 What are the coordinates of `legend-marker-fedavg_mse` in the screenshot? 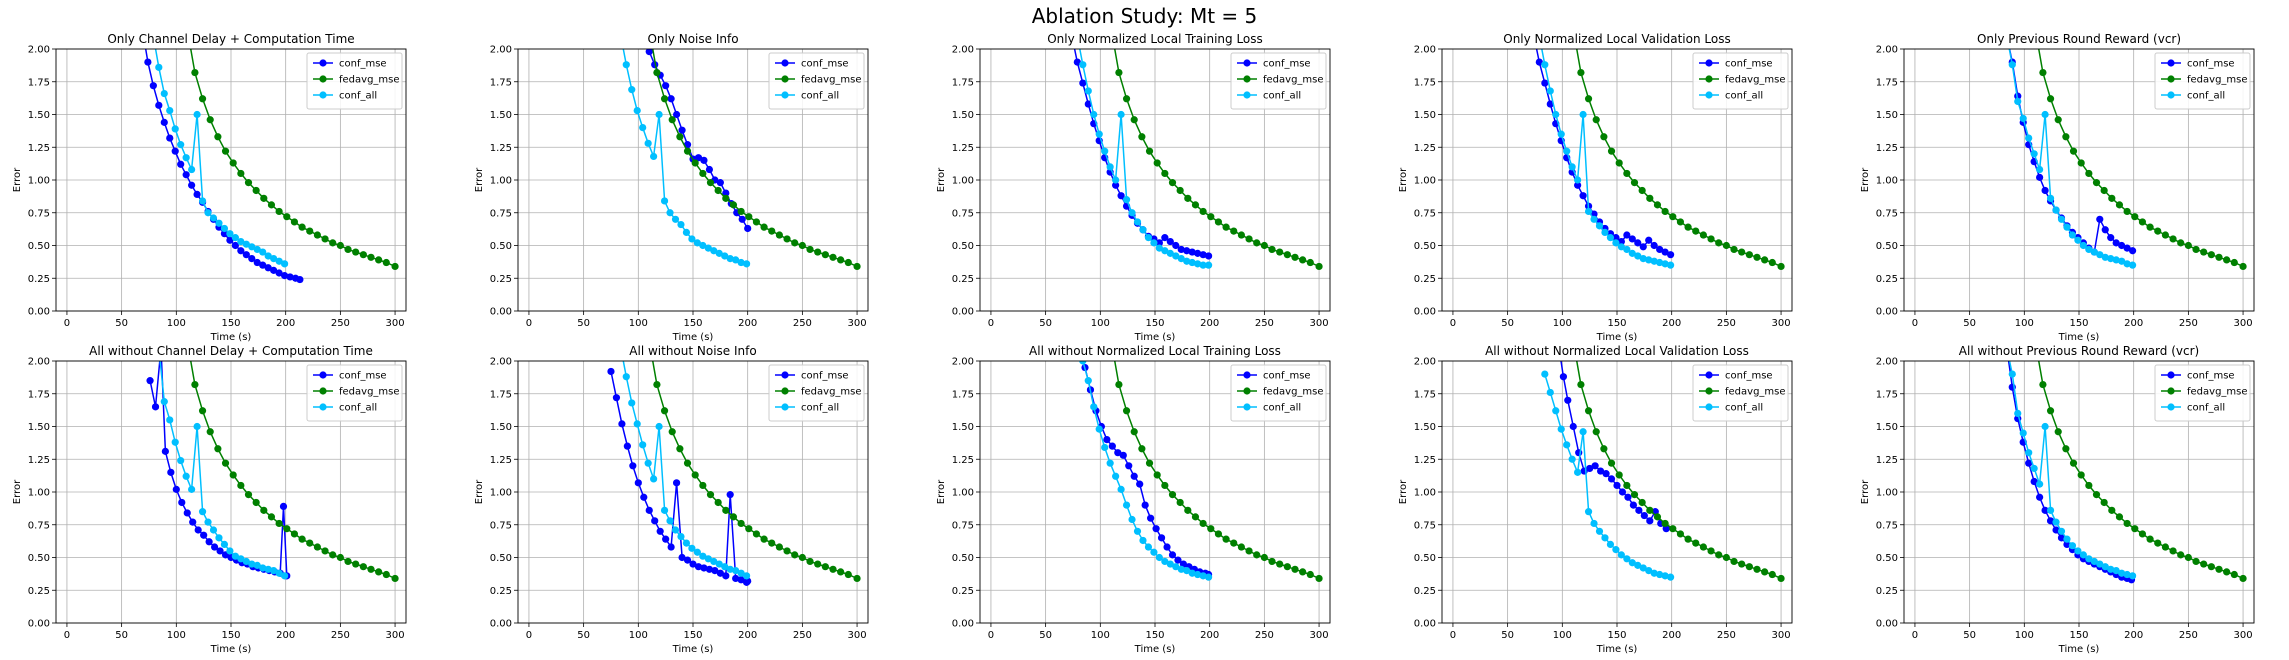 It's located at (1247, 79).